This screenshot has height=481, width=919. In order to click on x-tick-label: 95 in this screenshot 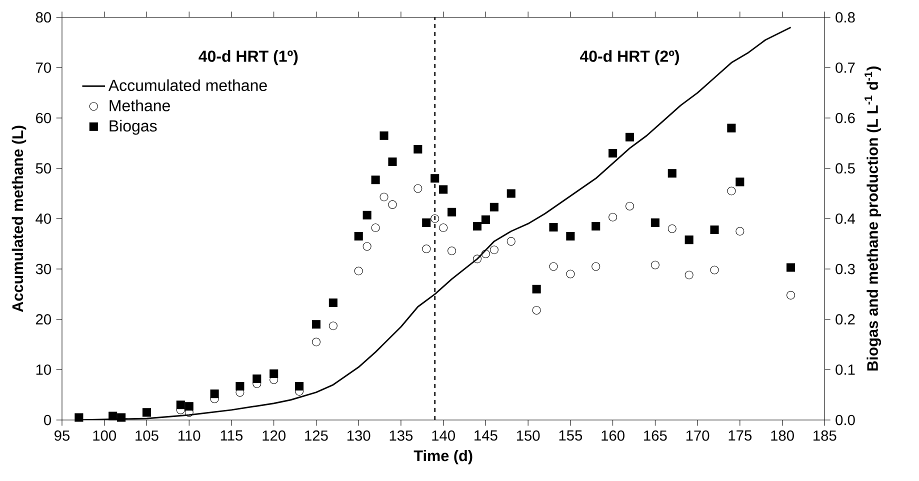, I will do `click(62, 435)`.